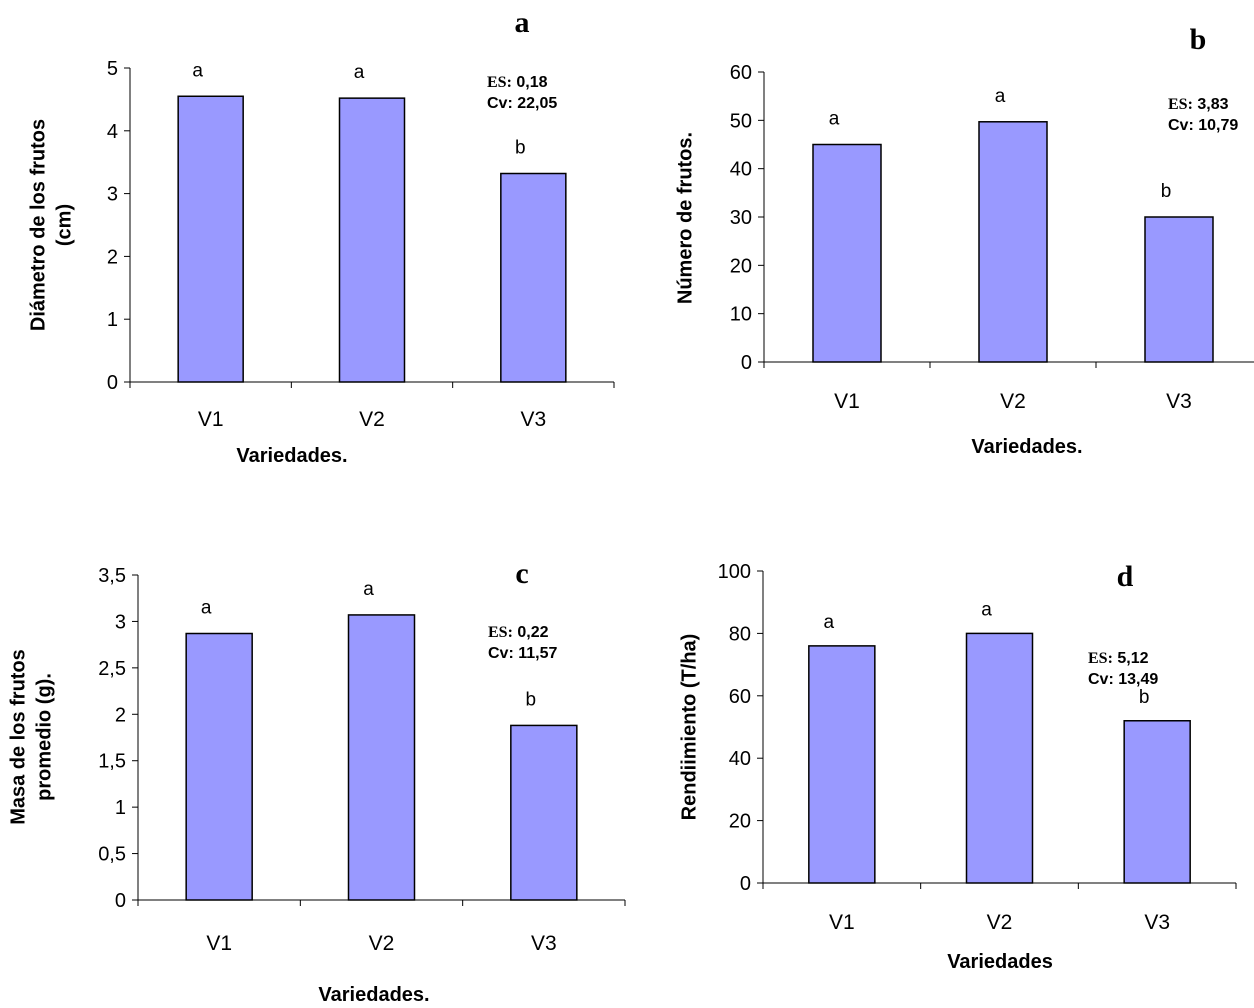 This screenshot has width=1254, height=1008. Describe the element at coordinates (18, 737) in the screenshot. I see `y-axis-title: Masa de los frutos` at that location.